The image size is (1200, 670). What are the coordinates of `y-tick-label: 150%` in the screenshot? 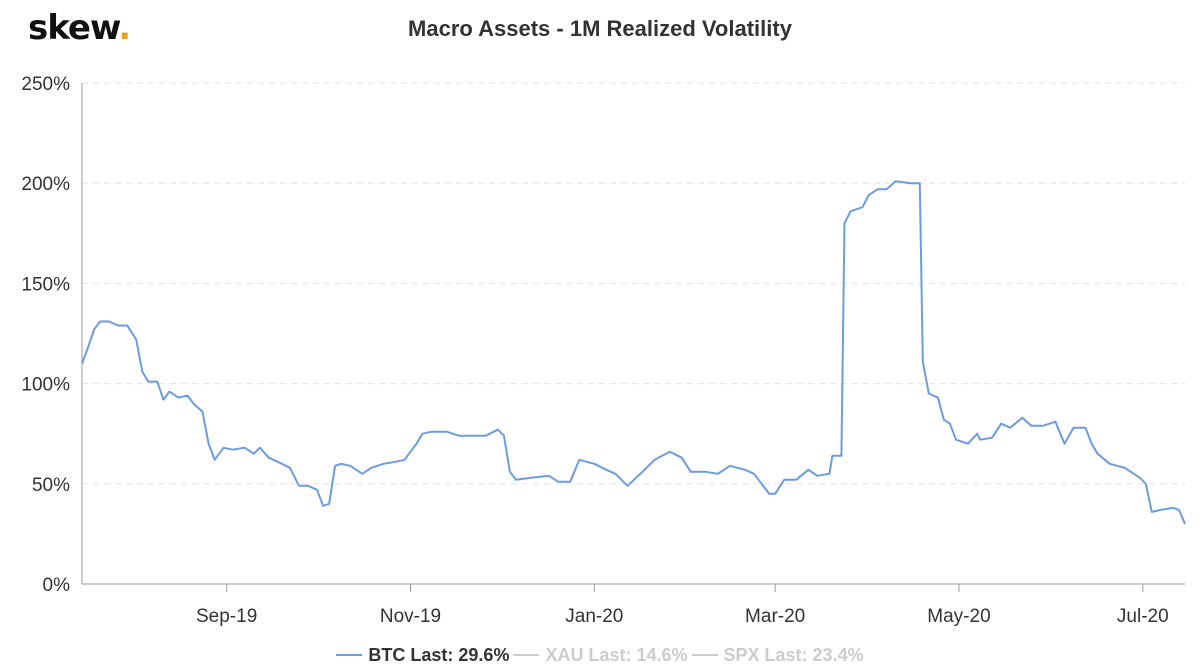 It's located at (45, 284).